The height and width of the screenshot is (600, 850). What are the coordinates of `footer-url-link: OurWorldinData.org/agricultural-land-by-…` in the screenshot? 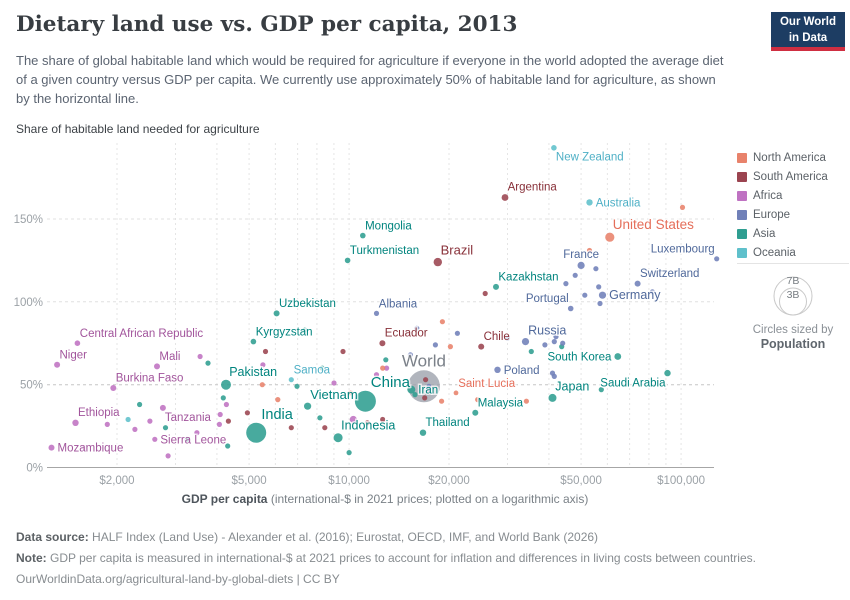 It's located at (155, 579).